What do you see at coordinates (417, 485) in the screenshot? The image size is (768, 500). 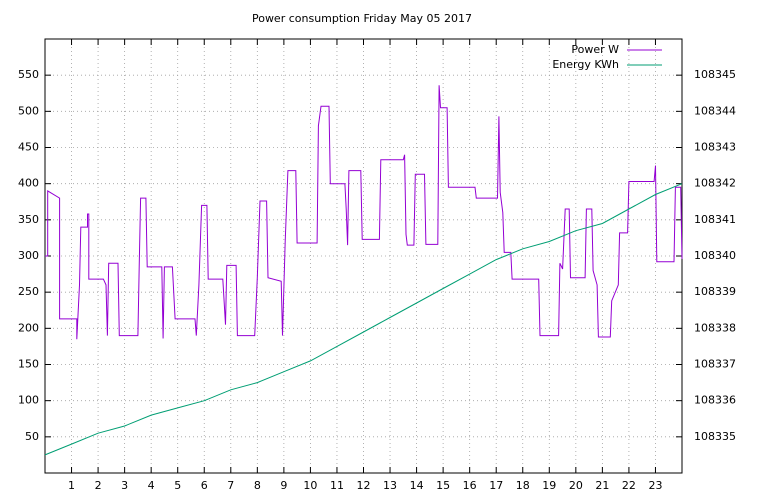 I see `x-tick-label: 14` at bounding box center [417, 485].